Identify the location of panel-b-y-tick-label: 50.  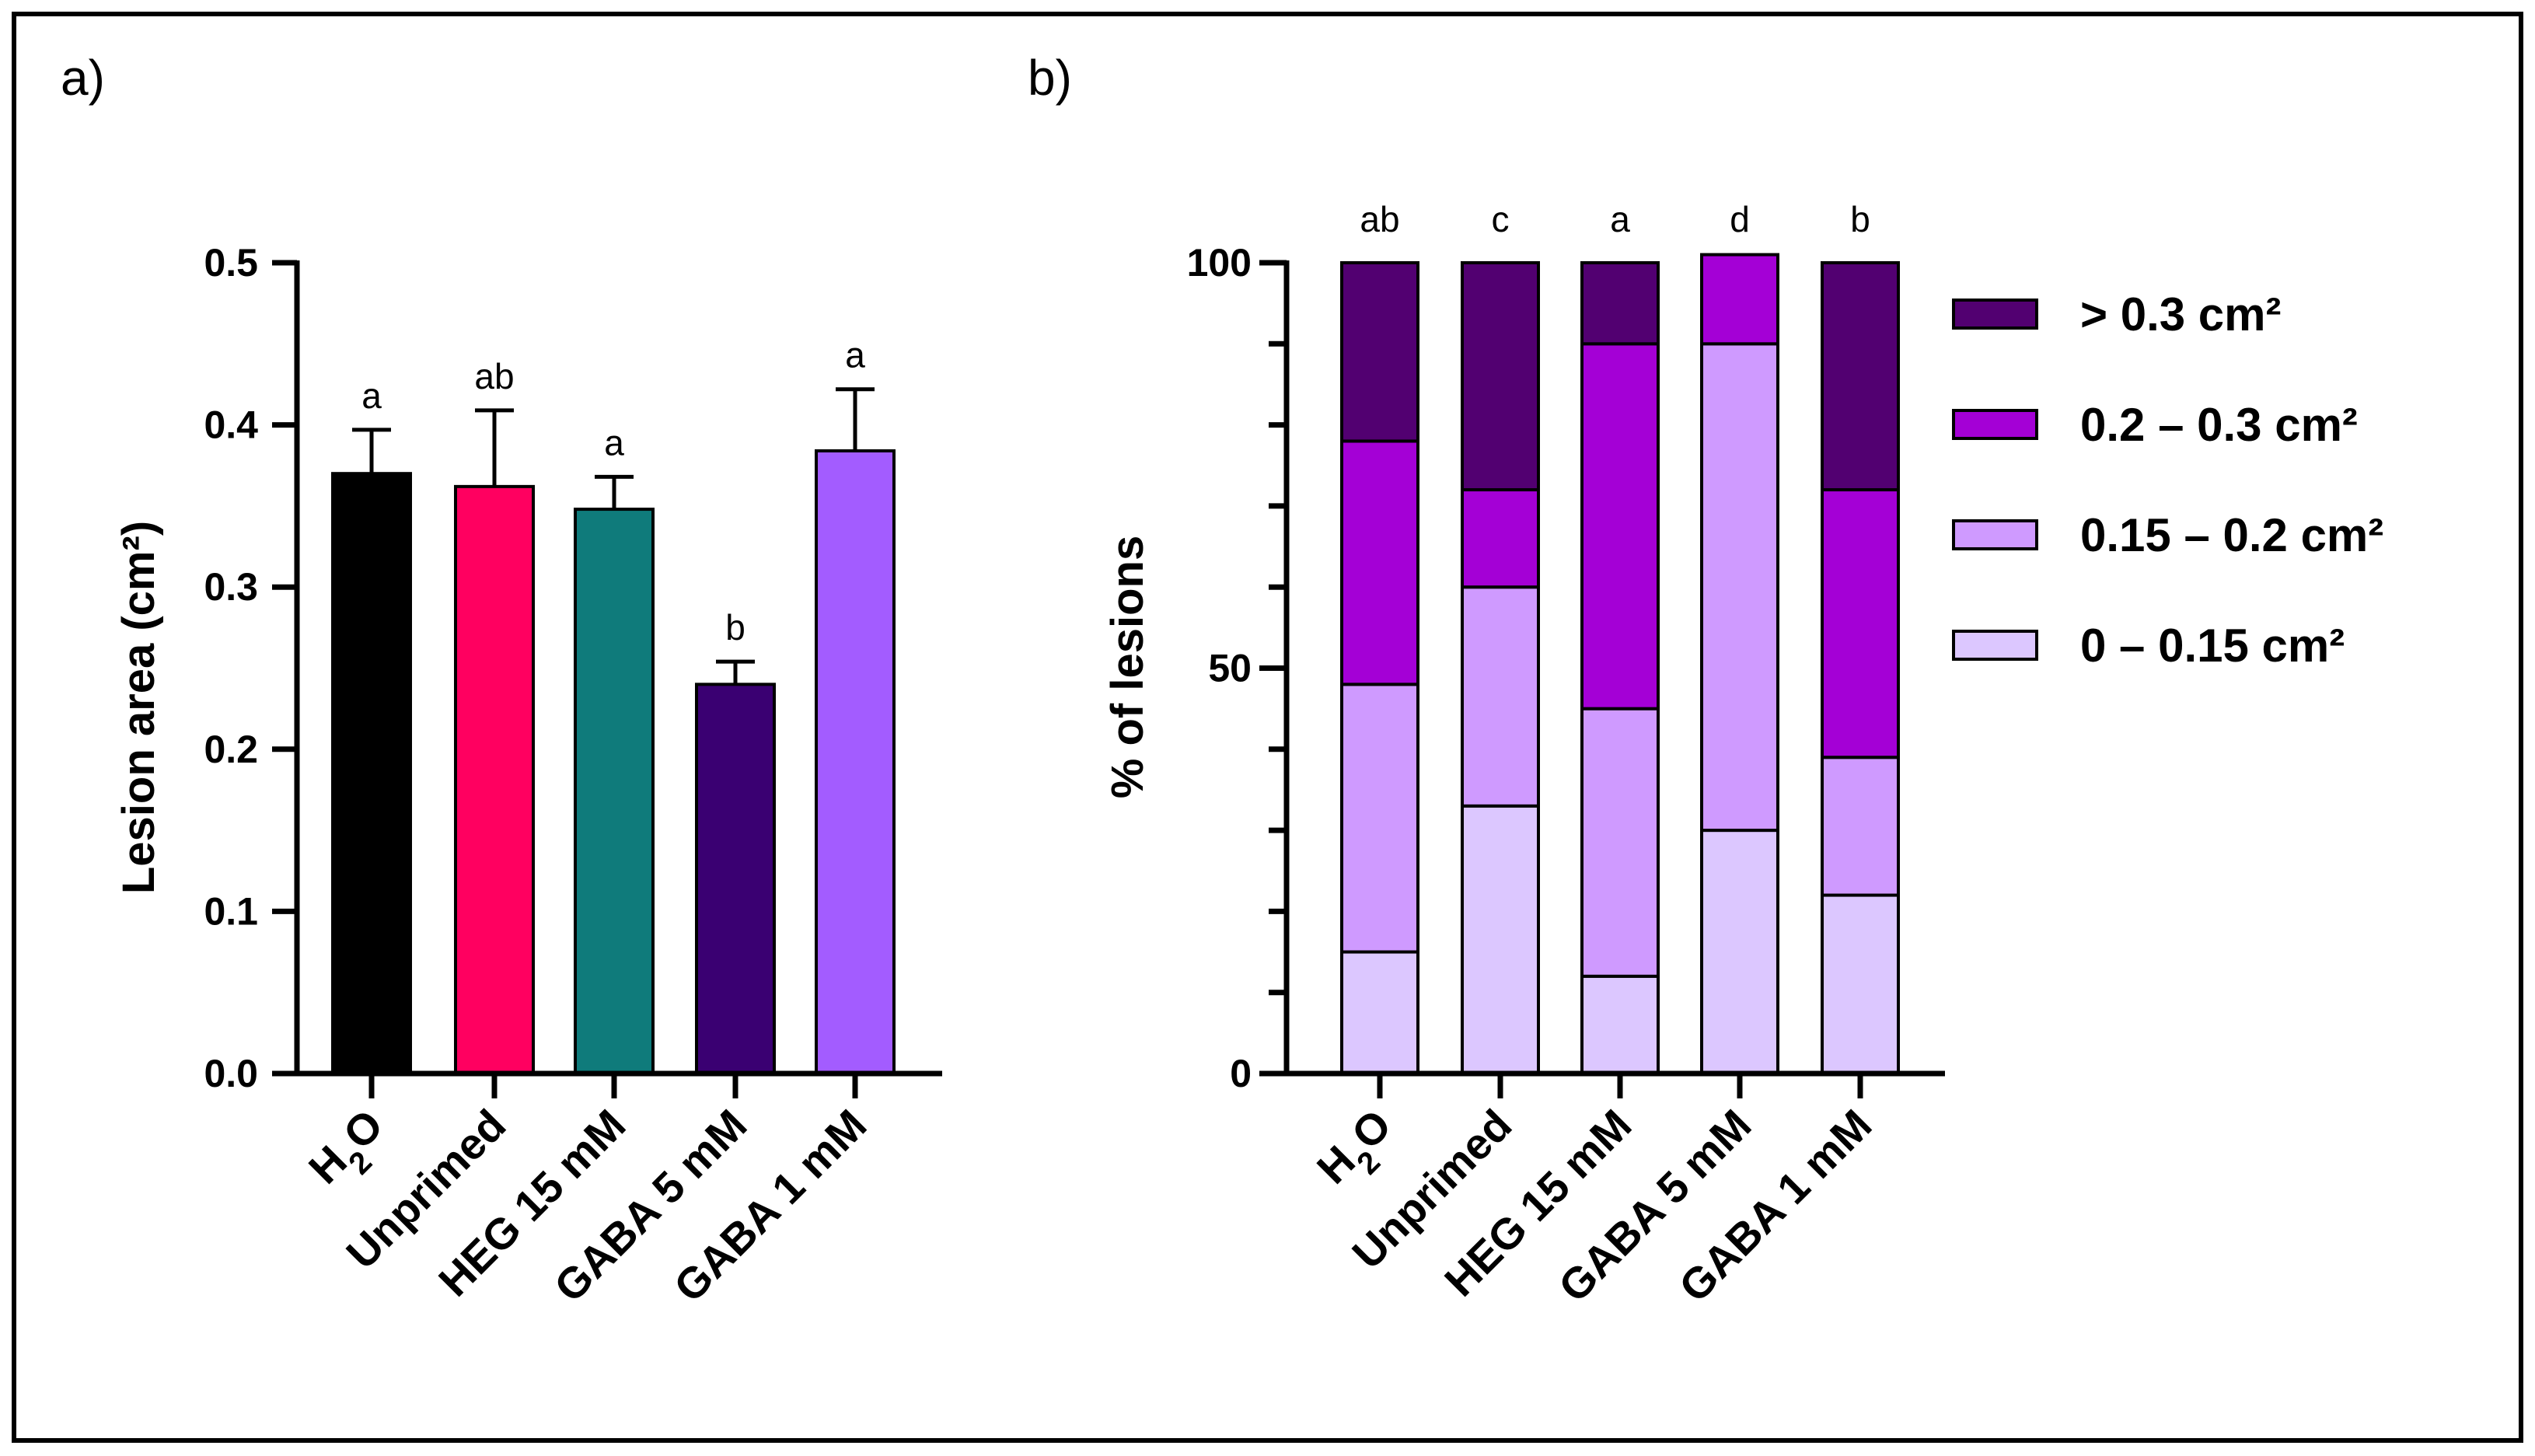
(1230, 668).